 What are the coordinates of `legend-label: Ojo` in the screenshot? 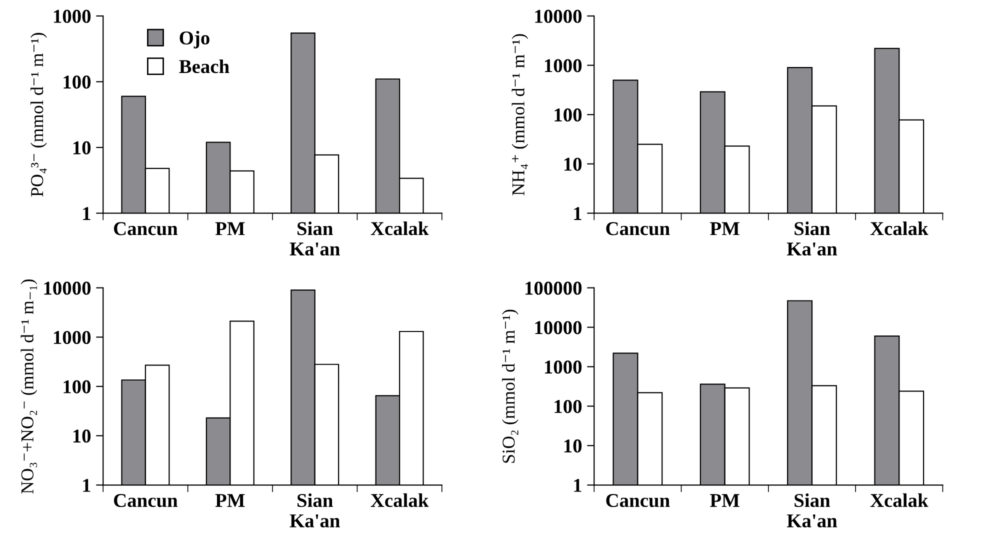 It's located at (195, 39).